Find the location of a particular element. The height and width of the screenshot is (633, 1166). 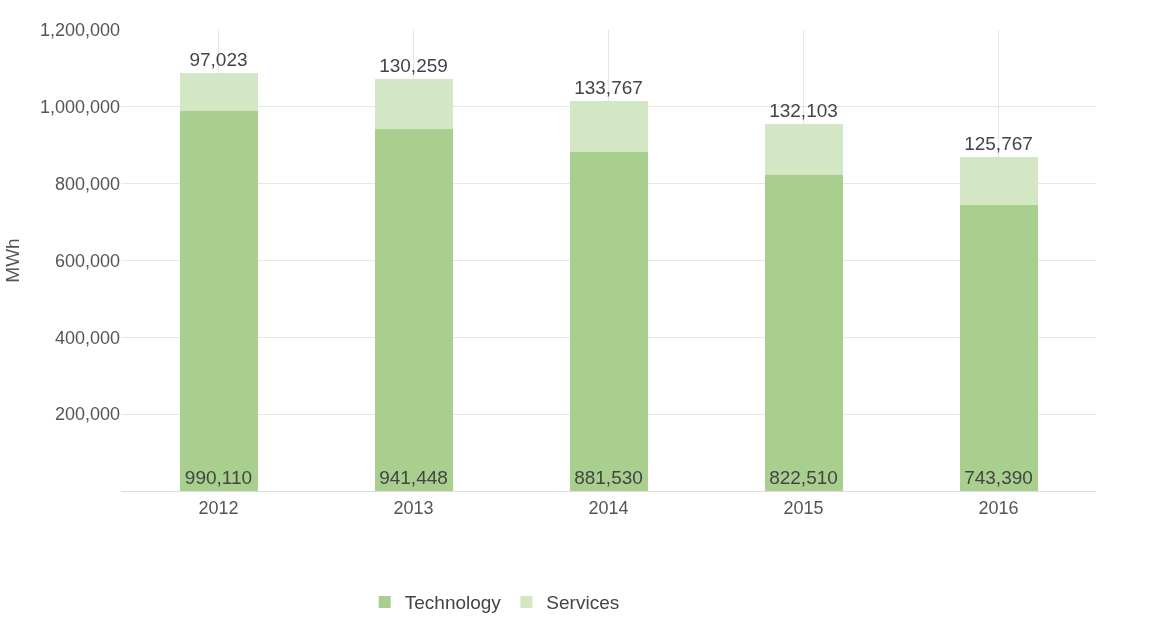

y-tick-label: 1,200,000 is located at coordinates (79, 30).